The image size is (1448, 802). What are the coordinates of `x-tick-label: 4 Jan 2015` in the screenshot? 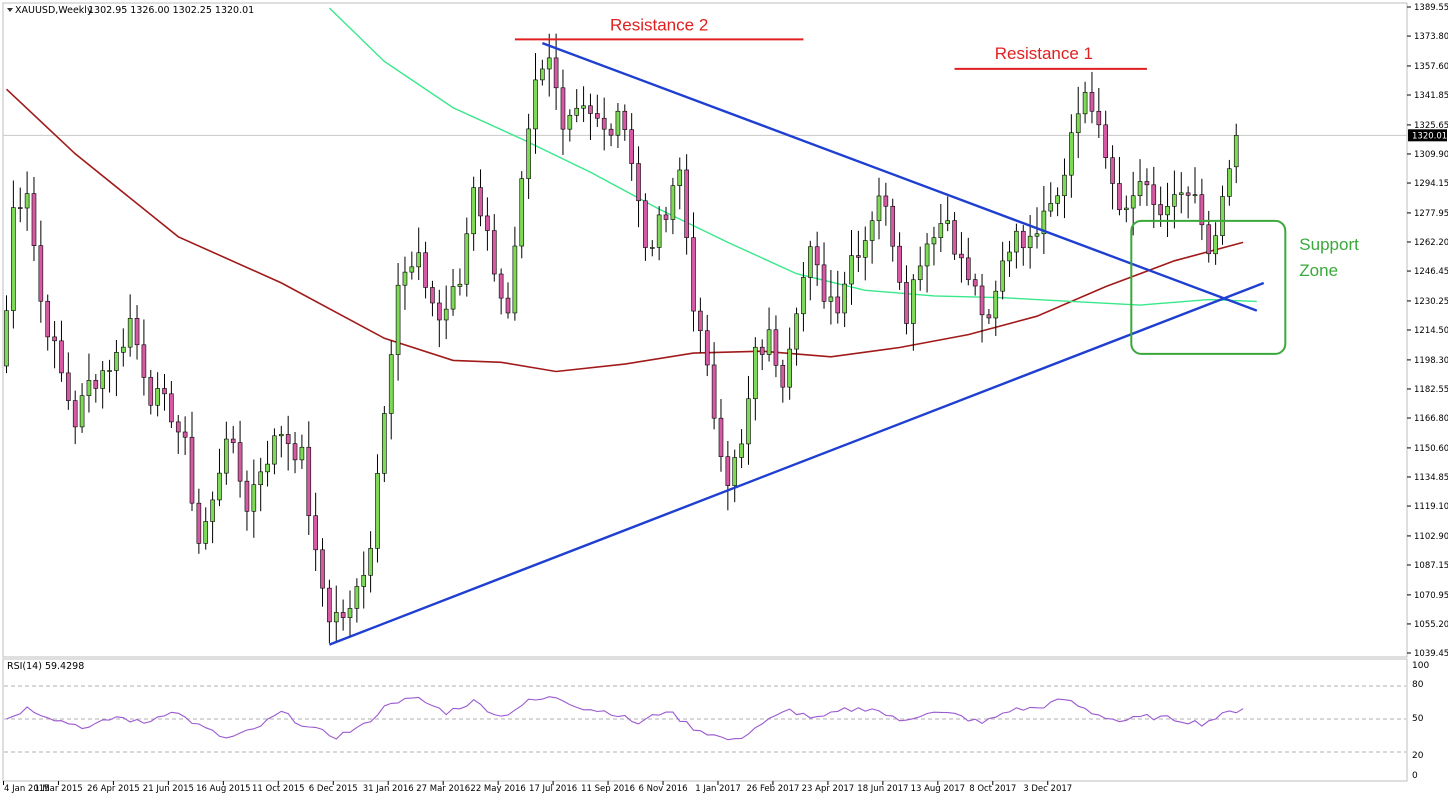 It's located at (27, 789).